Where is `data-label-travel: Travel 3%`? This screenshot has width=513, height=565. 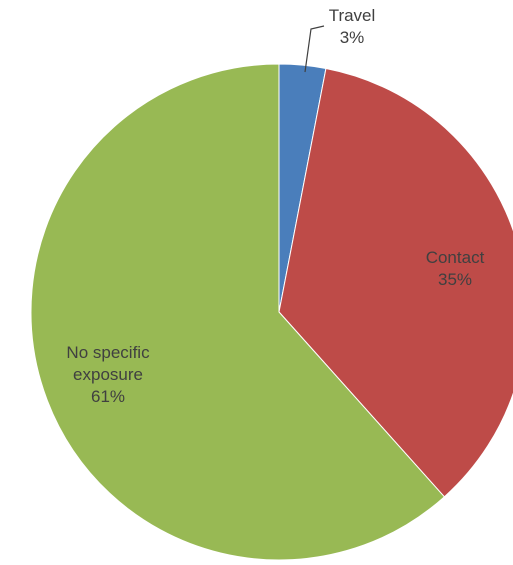 data-label-travel: Travel 3% is located at coordinates (340, 39).